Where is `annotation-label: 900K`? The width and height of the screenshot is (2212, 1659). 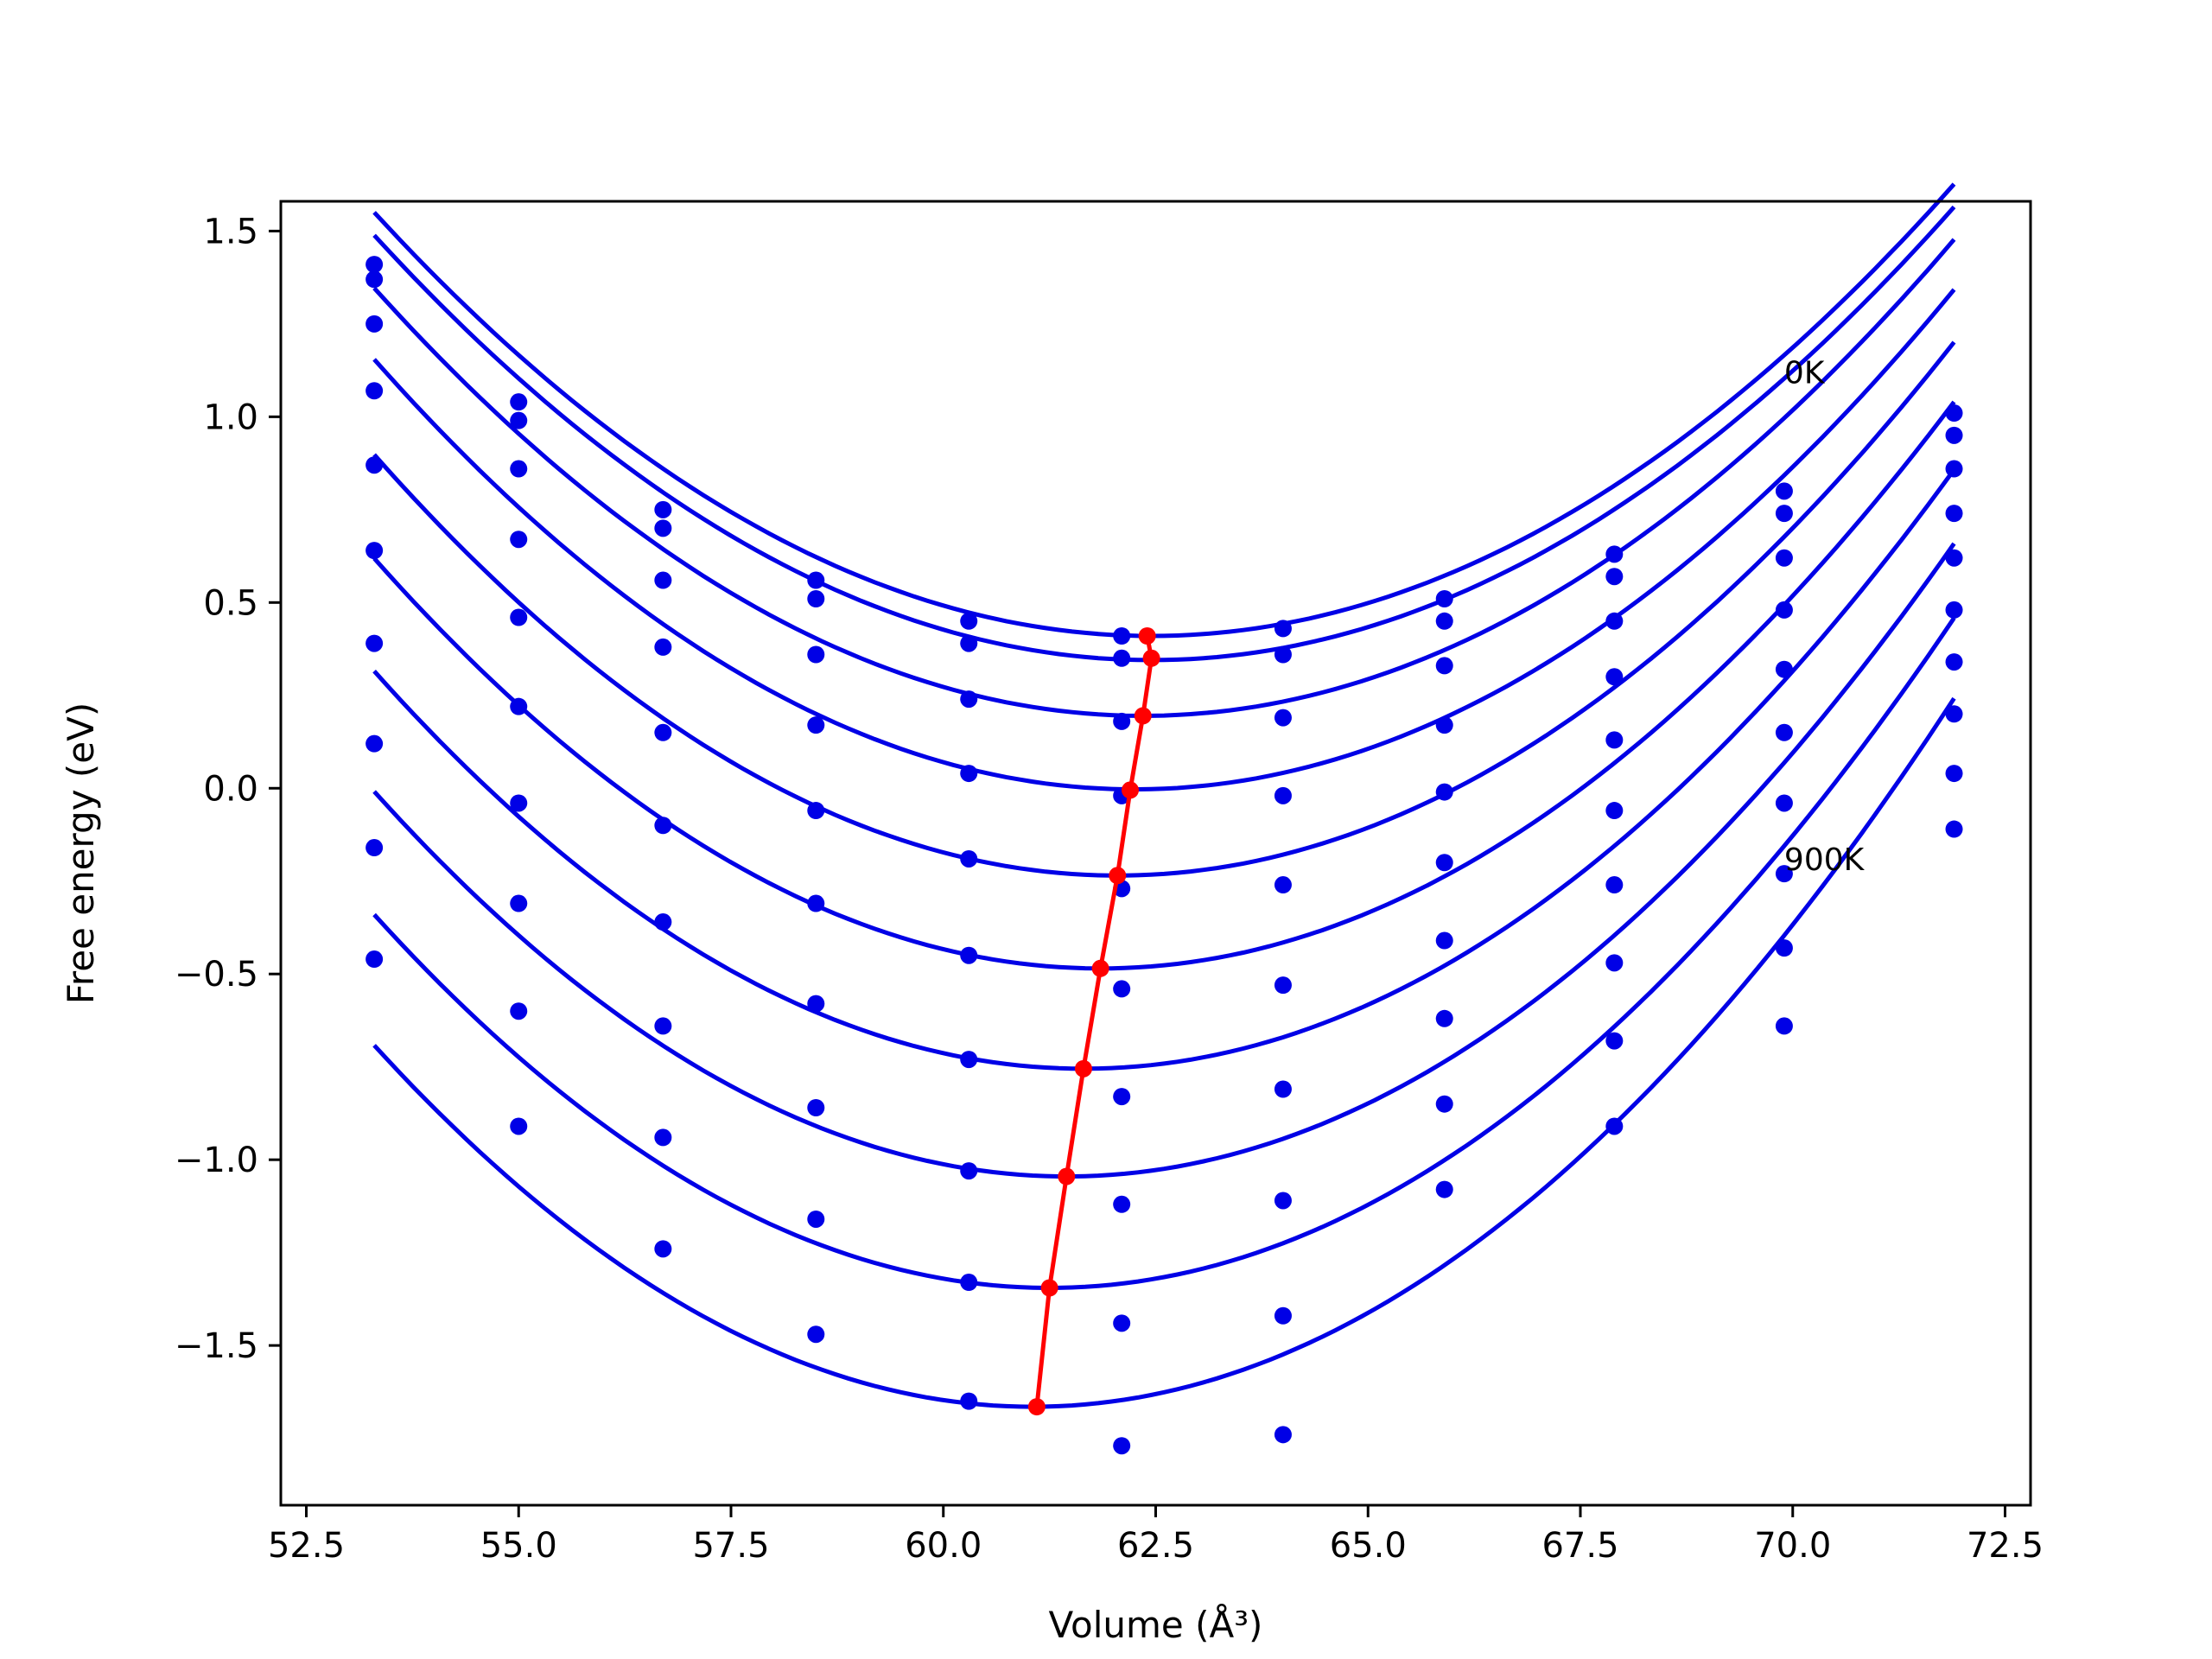 annotation-label: 900K is located at coordinates (1825, 860).